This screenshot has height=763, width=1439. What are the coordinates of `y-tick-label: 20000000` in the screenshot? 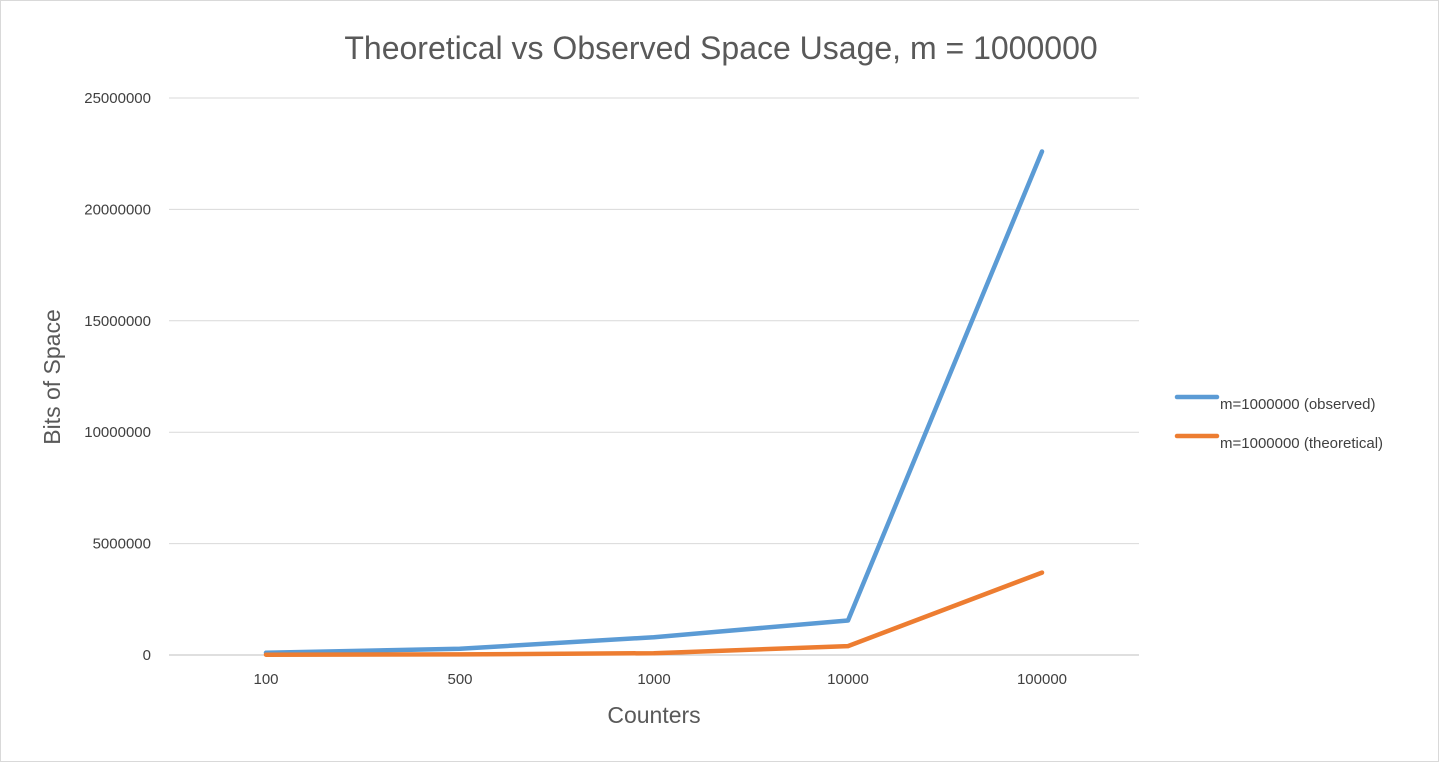 It's located at (117, 209).